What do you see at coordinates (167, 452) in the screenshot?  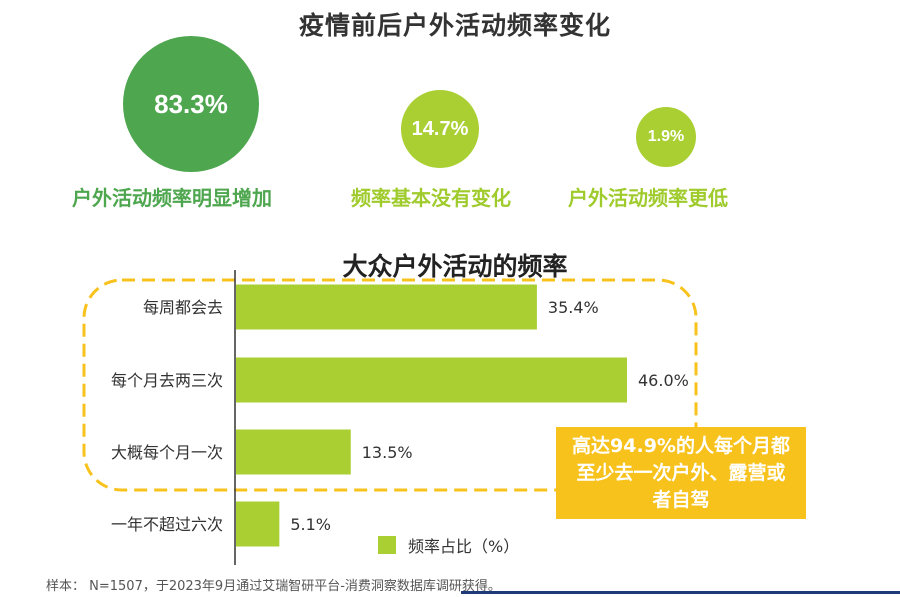 I see `category-label-2: 大概每个月一次` at bounding box center [167, 452].